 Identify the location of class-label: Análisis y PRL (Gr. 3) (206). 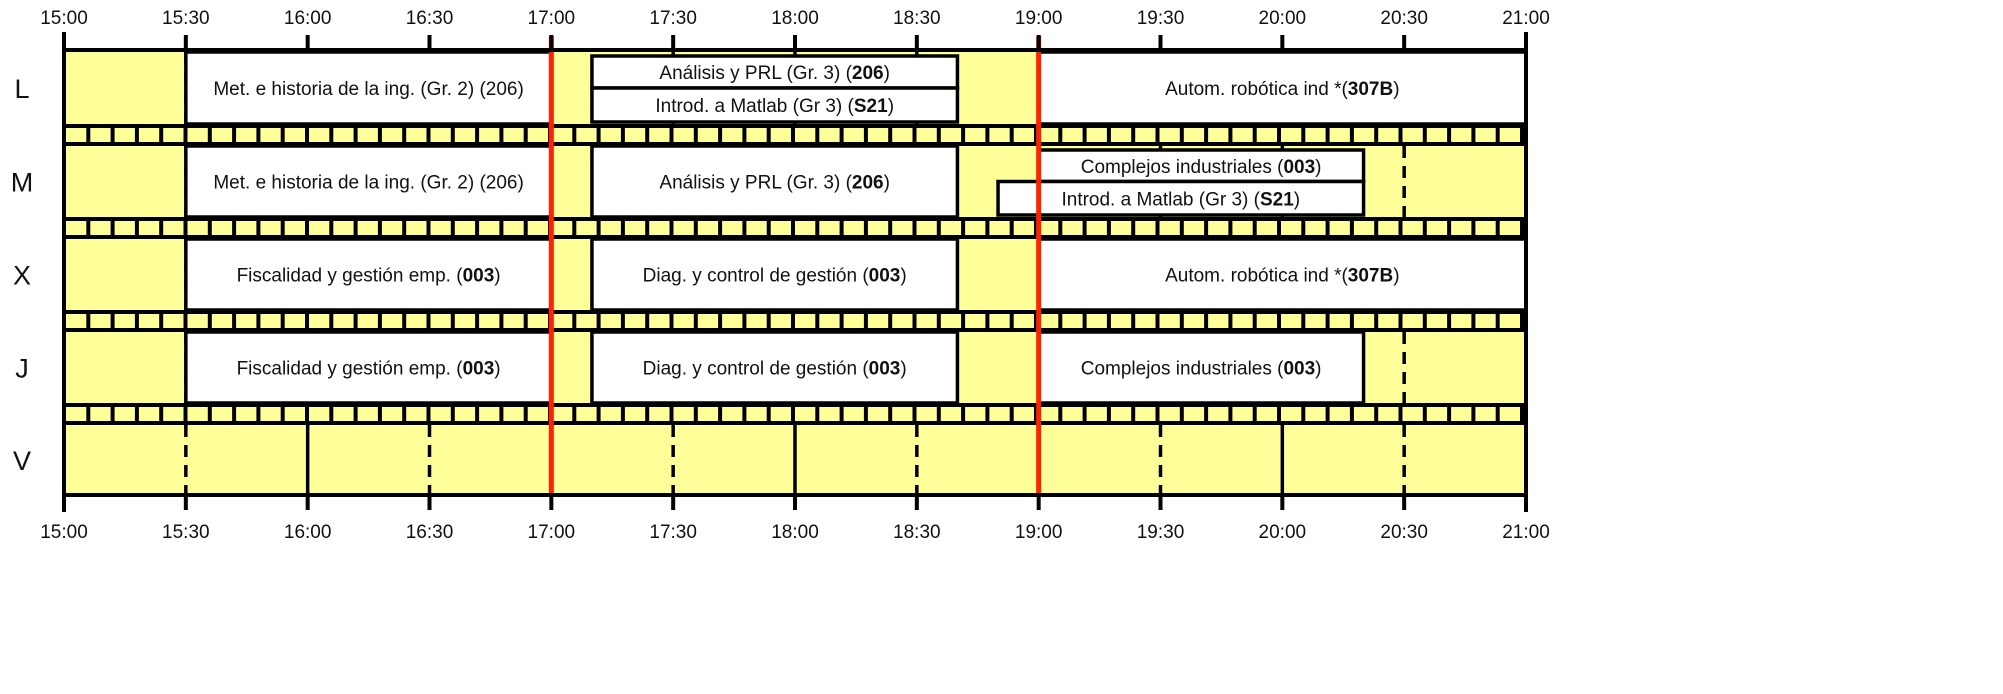
(774, 73).